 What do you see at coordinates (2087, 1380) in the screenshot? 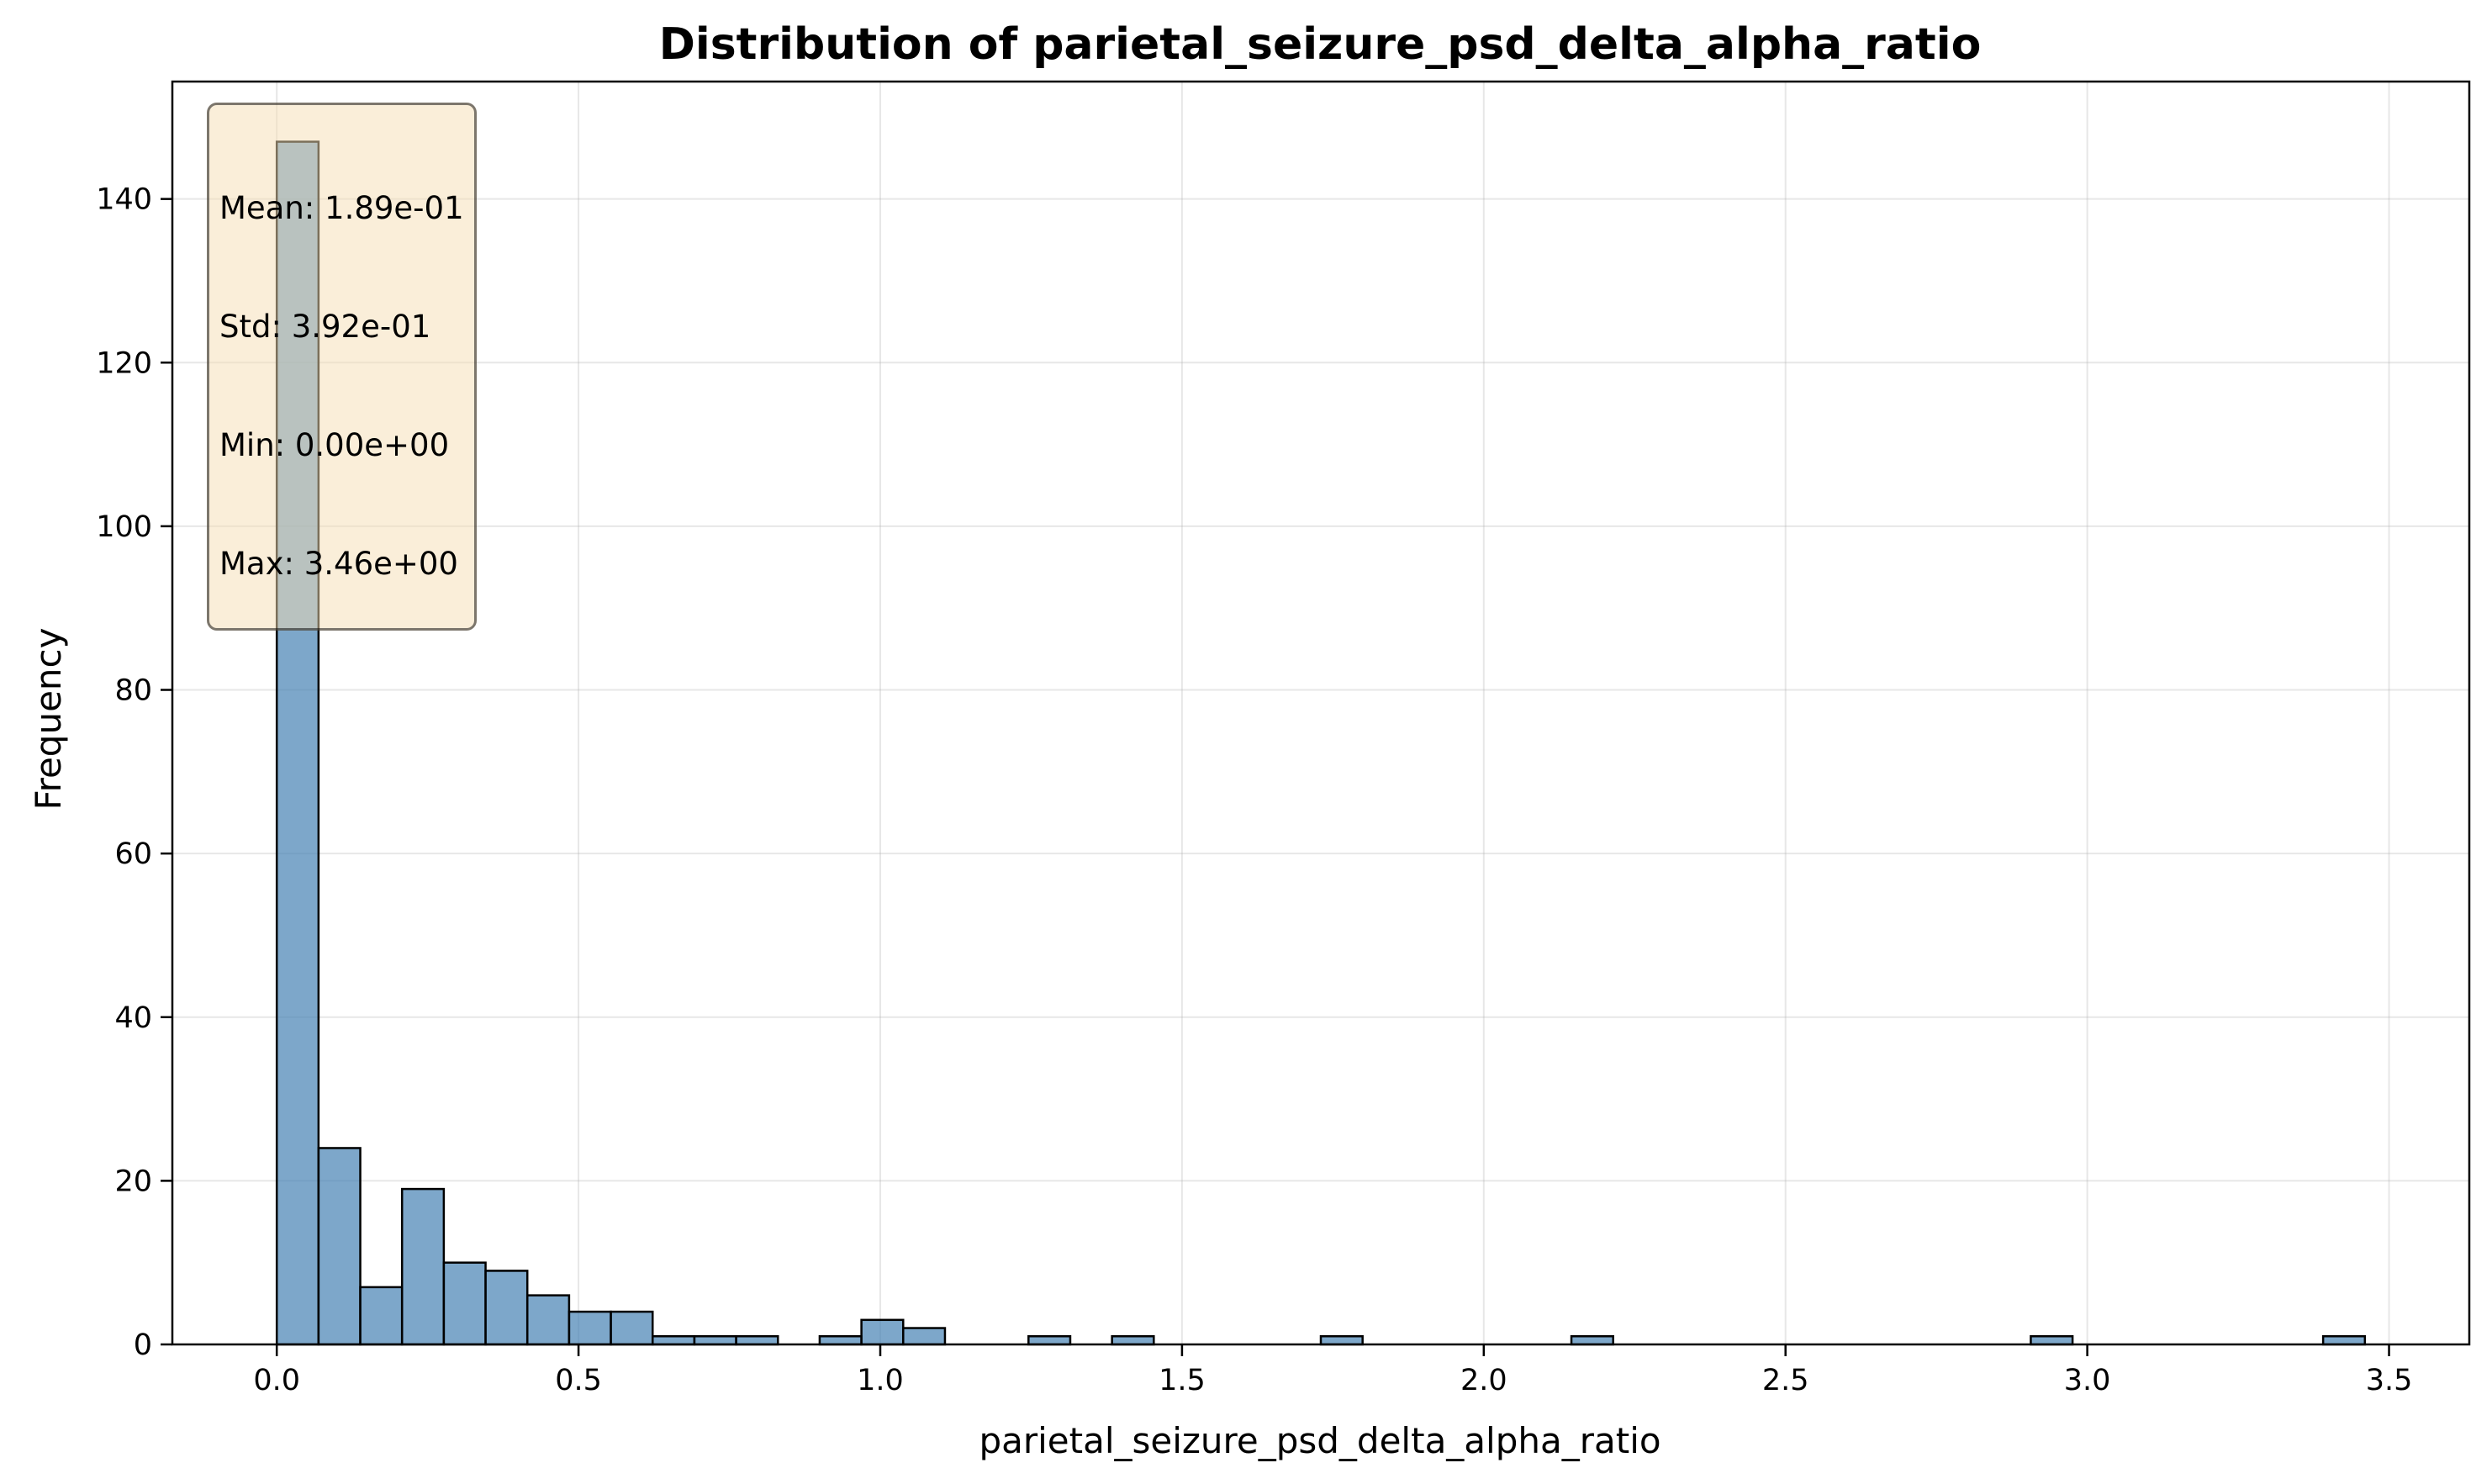
I see `x-tick-label-6: 3.0` at bounding box center [2087, 1380].